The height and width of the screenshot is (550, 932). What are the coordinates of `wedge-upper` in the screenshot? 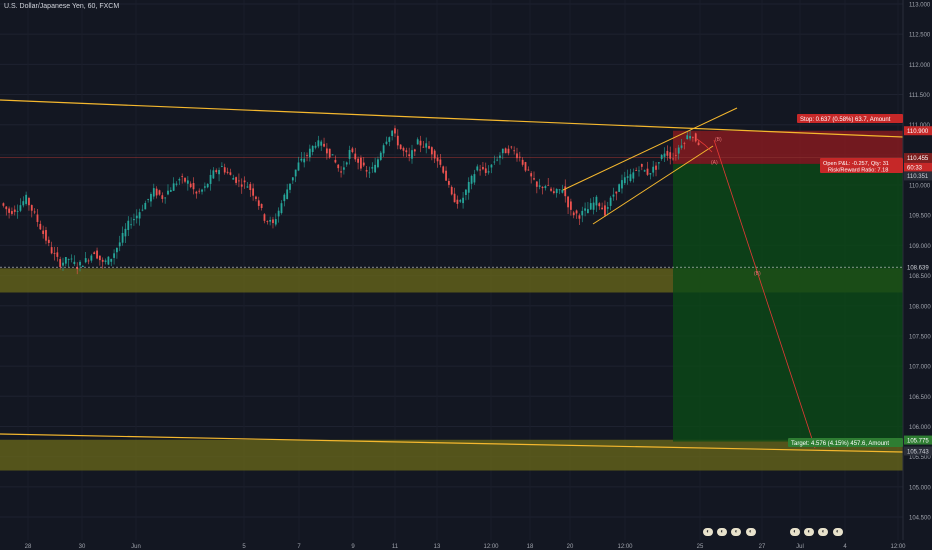 It's located at (650, 149).